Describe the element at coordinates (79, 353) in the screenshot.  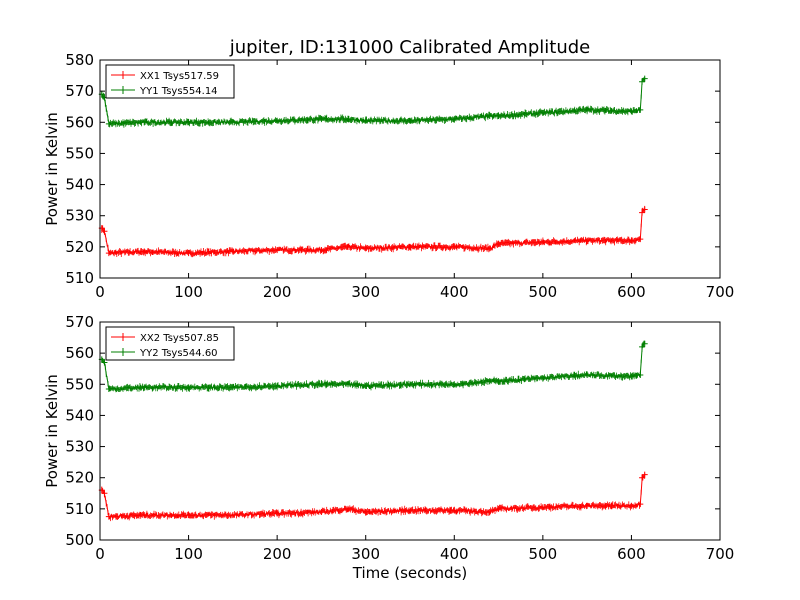
I see `y-tick-label: 560` at that location.